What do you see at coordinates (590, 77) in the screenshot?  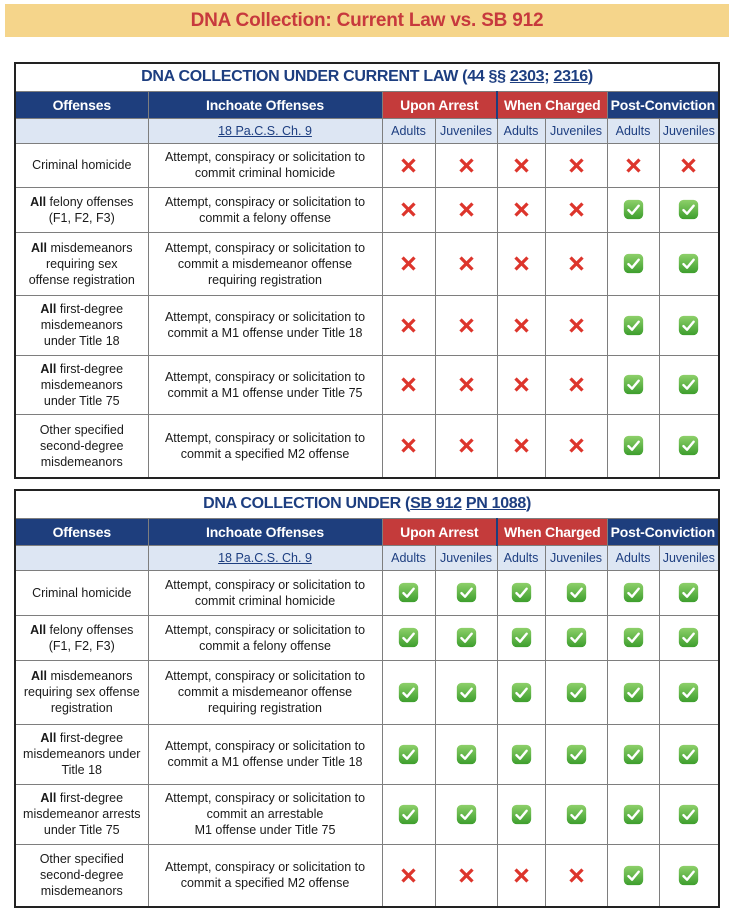 I see `title-suffix: )` at bounding box center [590, 77].